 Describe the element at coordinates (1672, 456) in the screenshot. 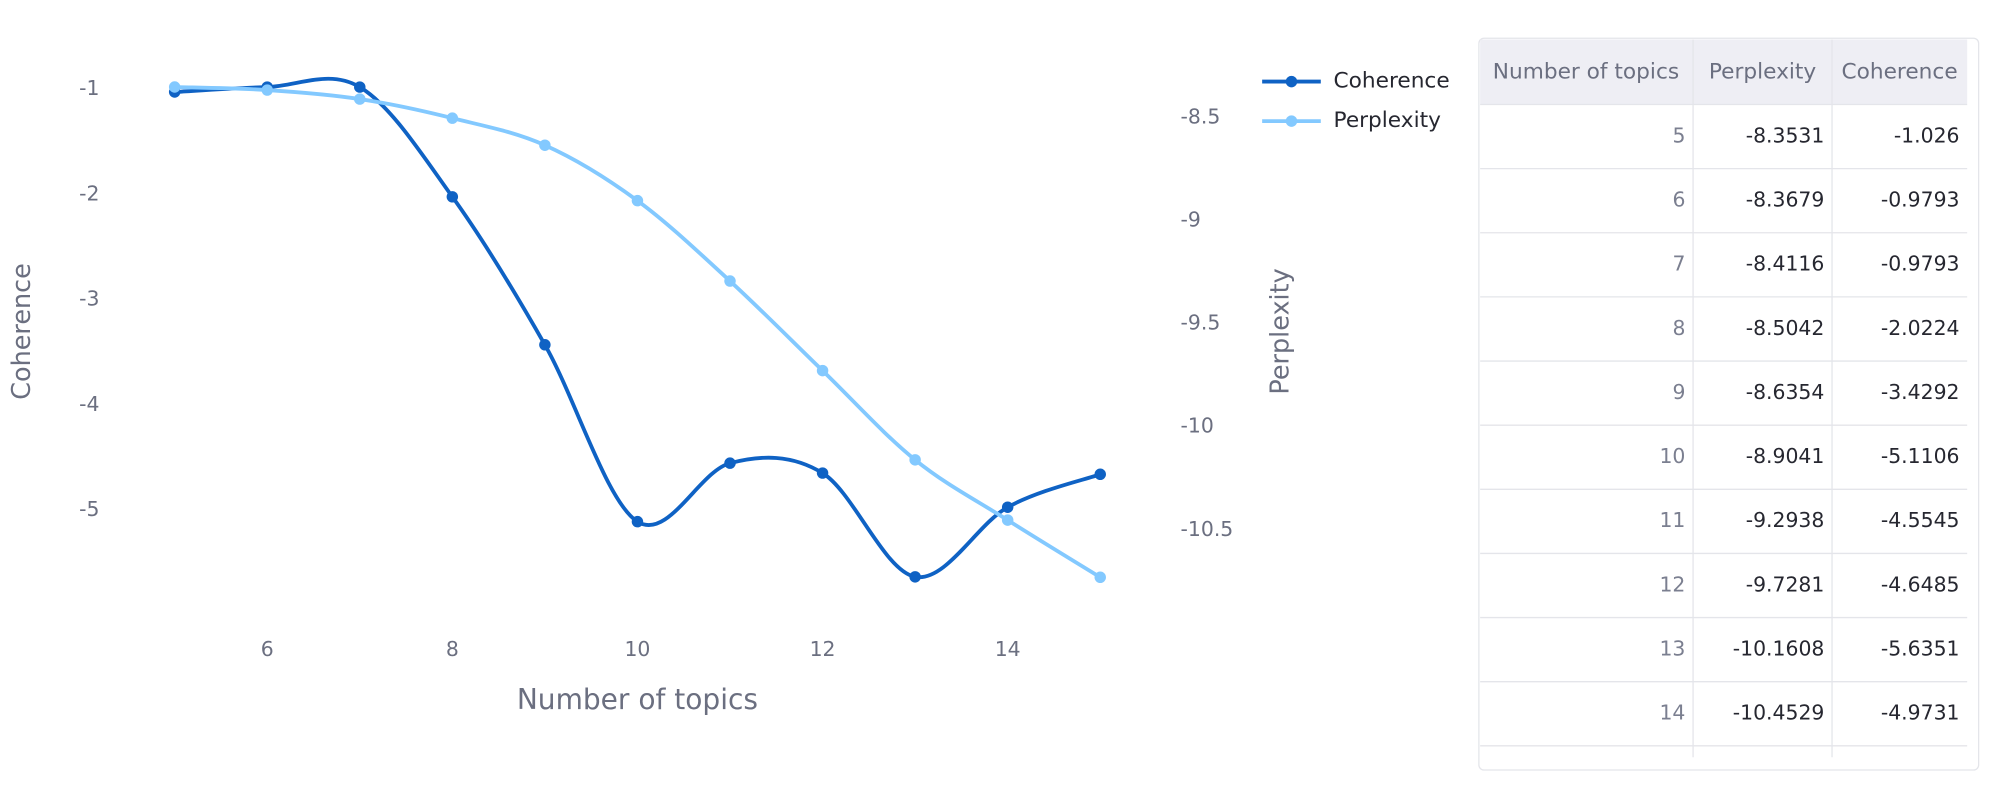

I see `row-index: 10` at that location.